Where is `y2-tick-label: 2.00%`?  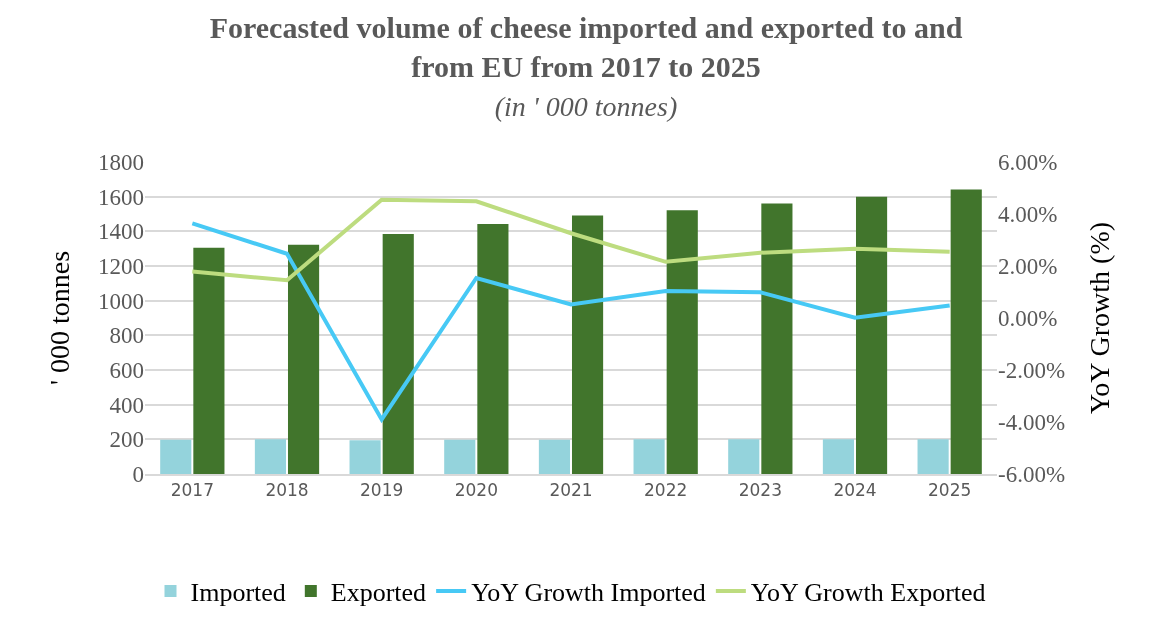
y2-tick-label: 2.00% is located at coordinates (1028, 267).